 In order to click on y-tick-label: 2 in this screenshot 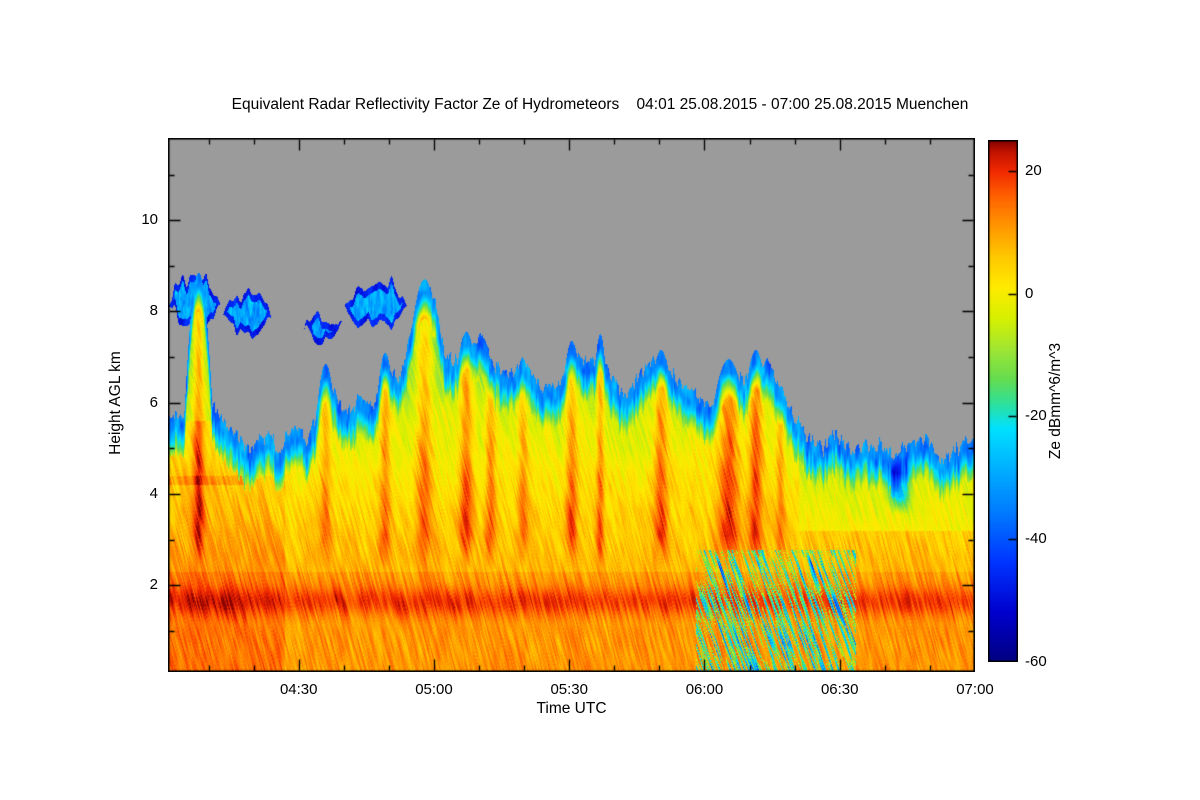, I will do `click(153, 585)`.